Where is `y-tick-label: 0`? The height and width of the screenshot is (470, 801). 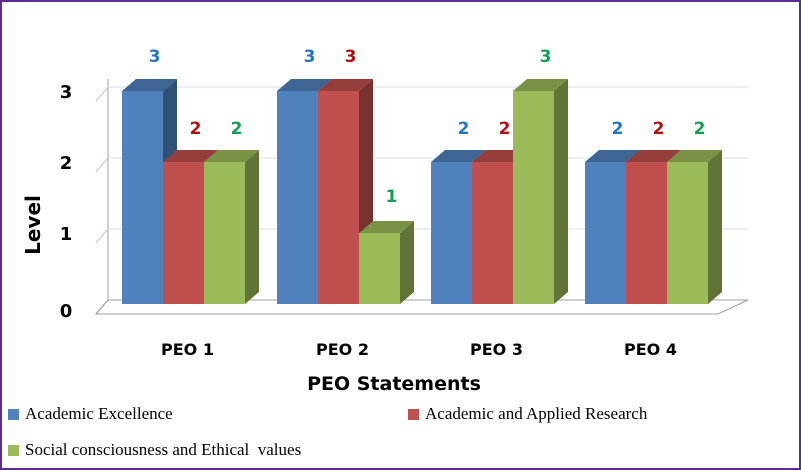 y-tick-label: 0 is located at coordinates (66, 311).